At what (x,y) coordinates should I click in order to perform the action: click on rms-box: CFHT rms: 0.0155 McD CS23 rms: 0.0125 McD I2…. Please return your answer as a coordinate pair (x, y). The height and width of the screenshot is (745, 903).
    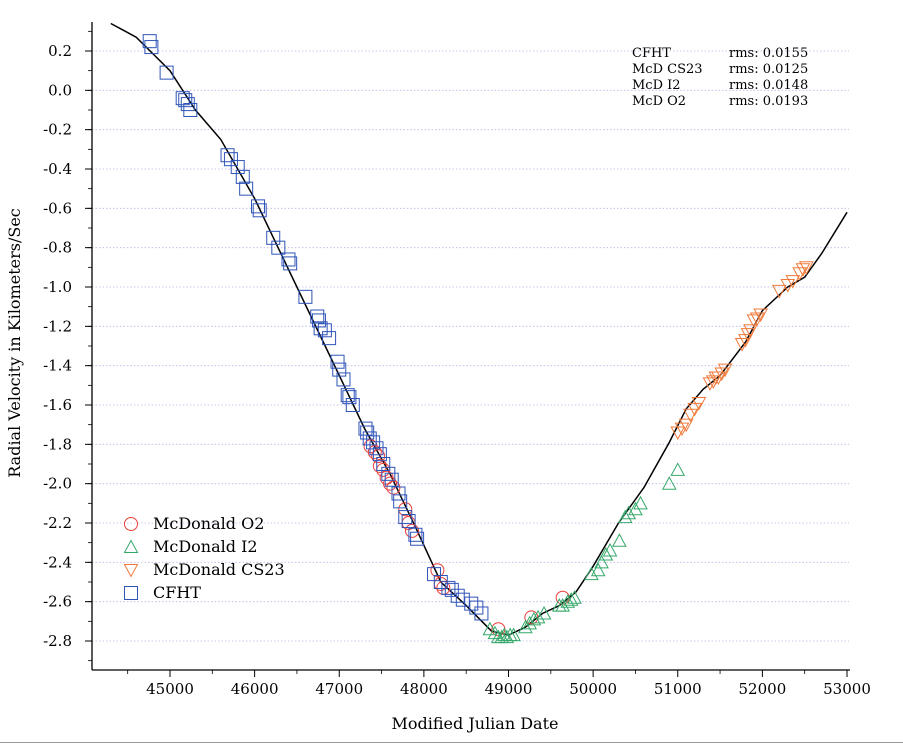
    Looking at the image, I should click on (720, 77).